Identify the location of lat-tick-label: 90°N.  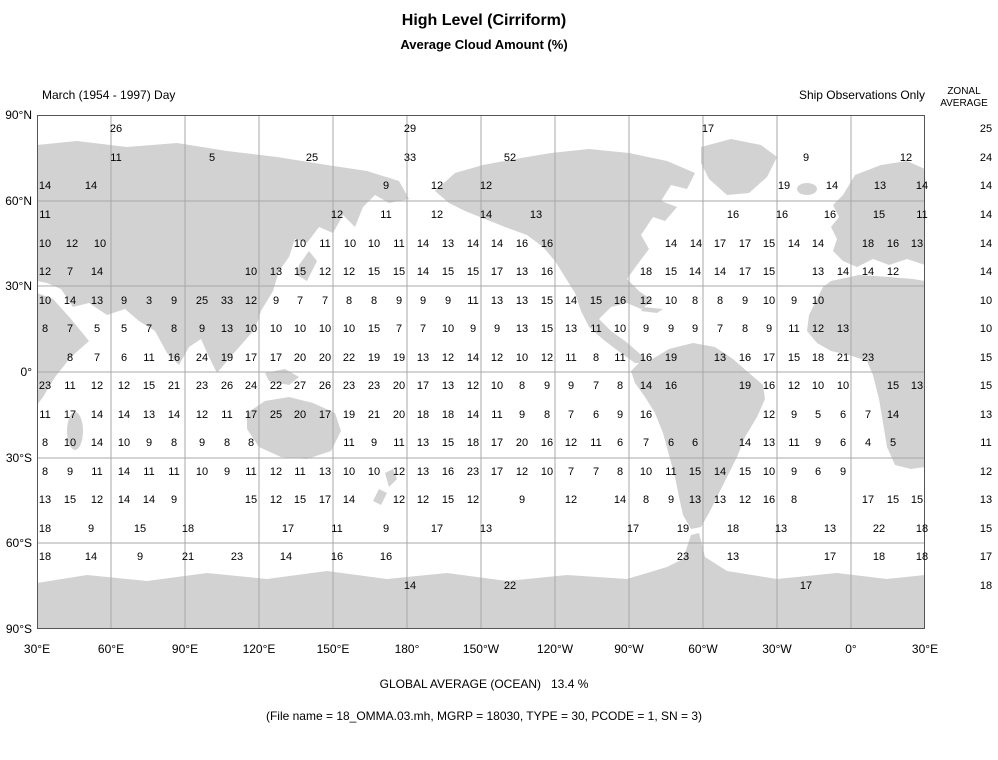
(18, 115).